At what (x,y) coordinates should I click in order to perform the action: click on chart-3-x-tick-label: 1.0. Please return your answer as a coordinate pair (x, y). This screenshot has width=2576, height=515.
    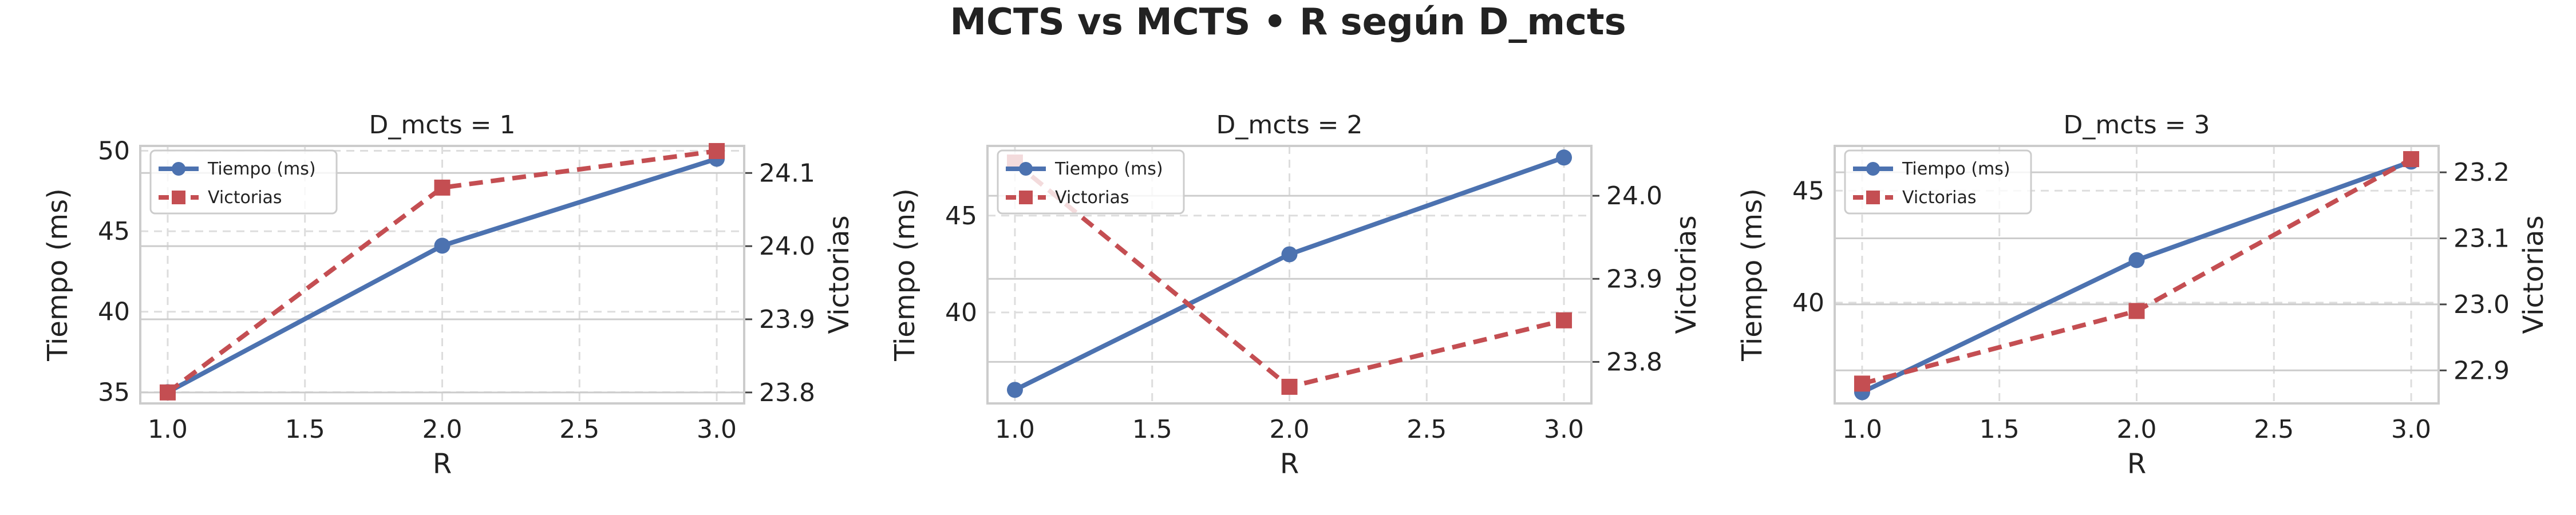
    Looking at the image, I should click on (1862, 429).